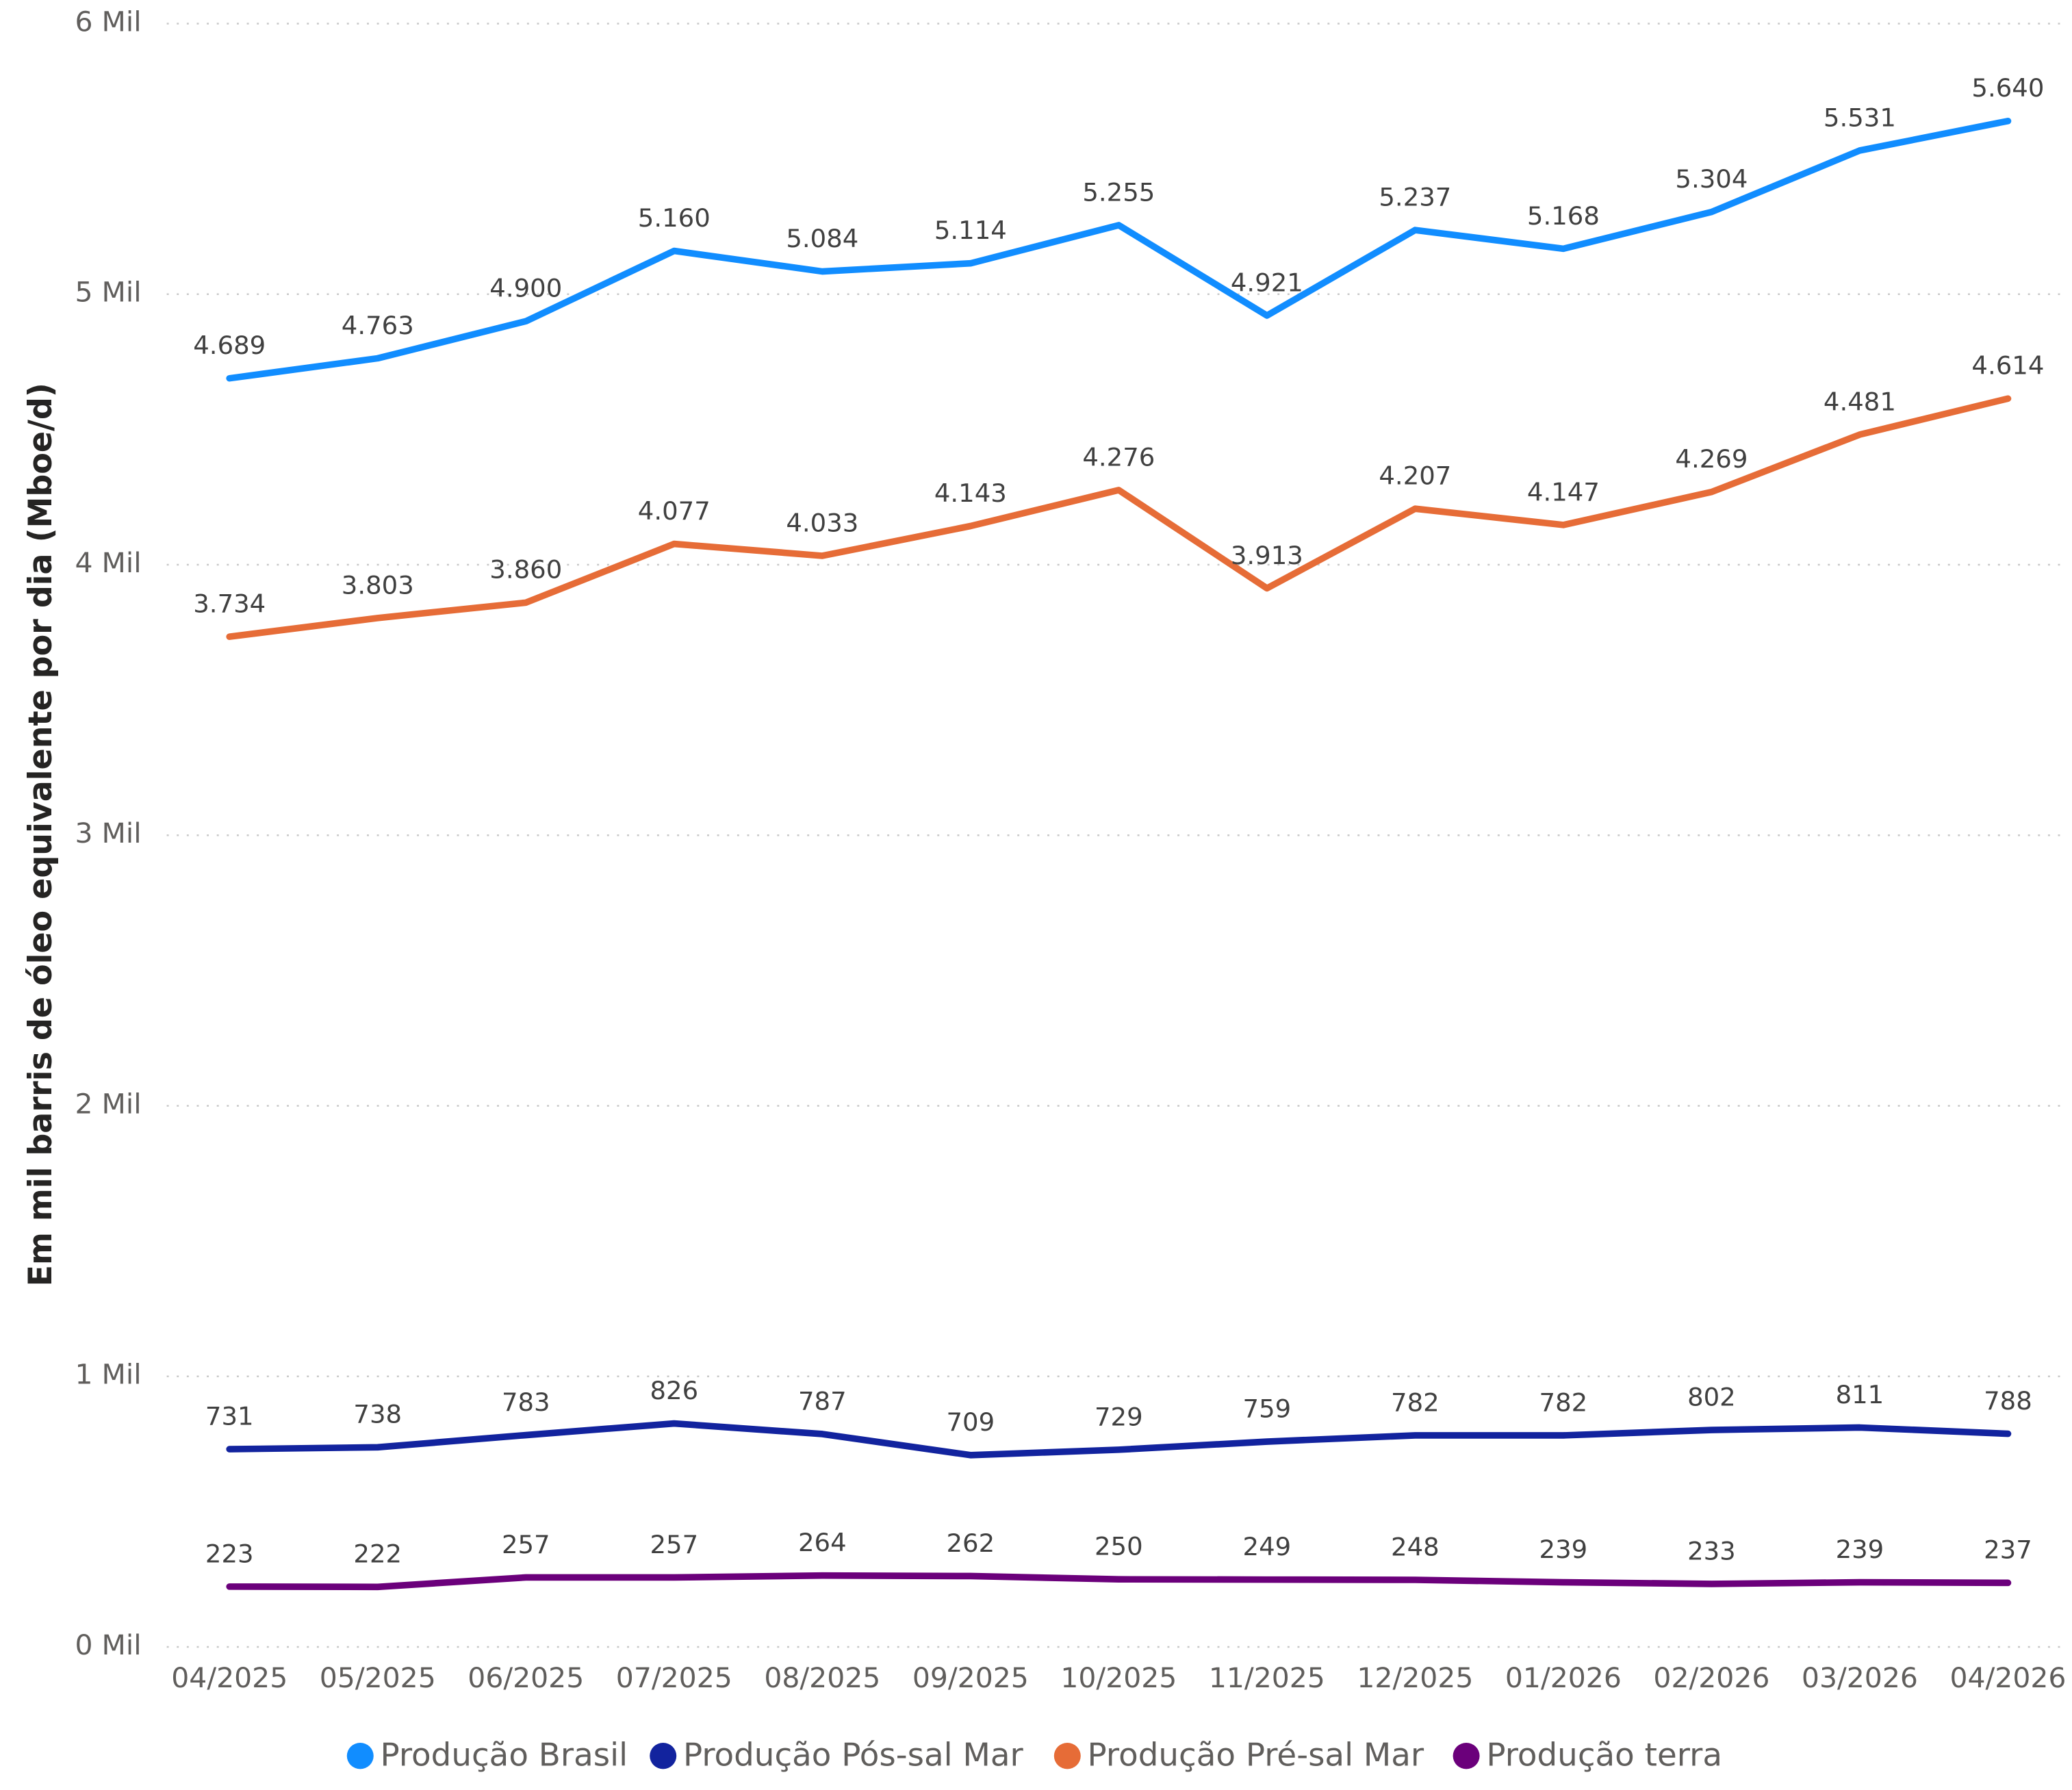  What do you see at coordinates (970, 1543) in the screenshot?
I see `data-label: 262` at bounding box center [970, 1543].